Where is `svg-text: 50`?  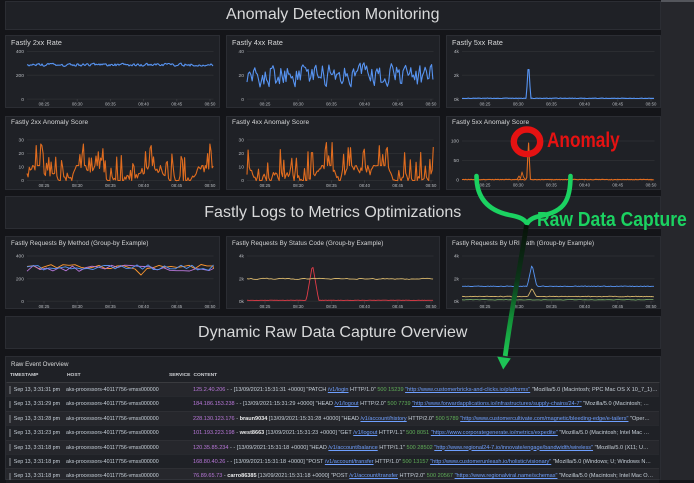
svg-text: 50 is located at coordinates (457, 161).